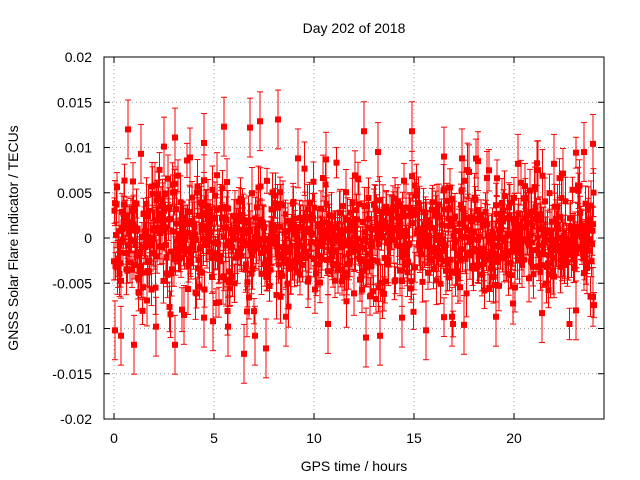 This screenshot has width=640, height=480. I want to click on y-tick-label: -0.015, so click(72, 374).